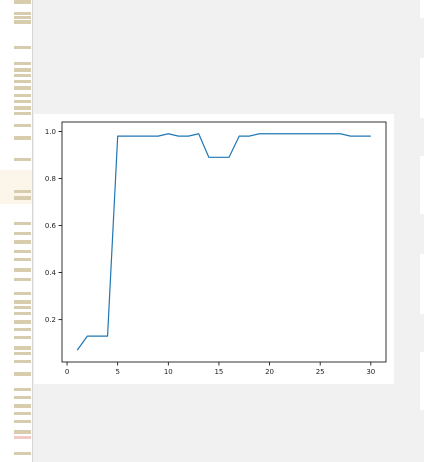 This screenshot has height=462, width=424. Describe the element at coordinates (50, 320) in the screenshot. I see `y-tick-label: 0.2` at that location.